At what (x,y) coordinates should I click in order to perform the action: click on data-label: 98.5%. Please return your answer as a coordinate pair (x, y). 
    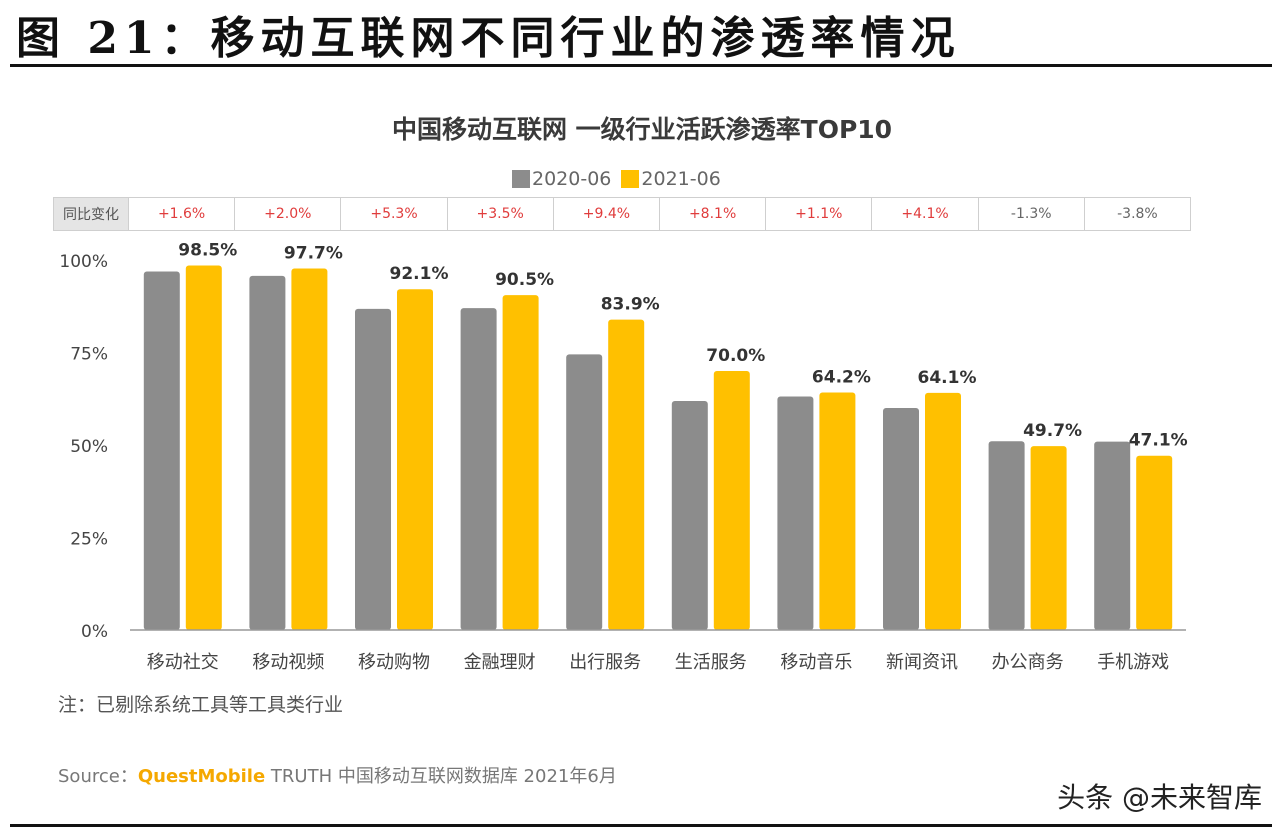
    Looking at the image, I should click on (207, 251).